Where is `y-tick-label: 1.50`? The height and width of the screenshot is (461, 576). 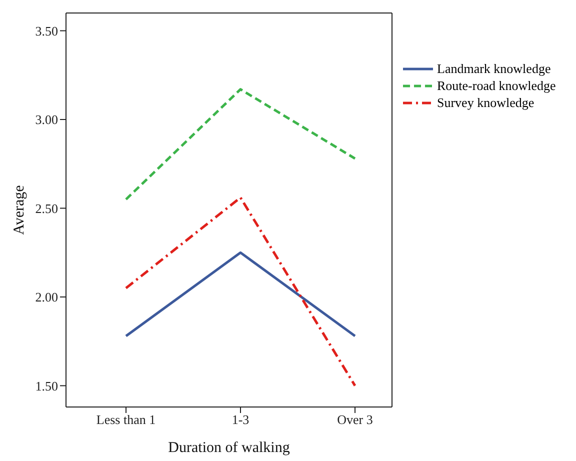
y-tick-label: 1.50 is located at coordinates (46, 386).